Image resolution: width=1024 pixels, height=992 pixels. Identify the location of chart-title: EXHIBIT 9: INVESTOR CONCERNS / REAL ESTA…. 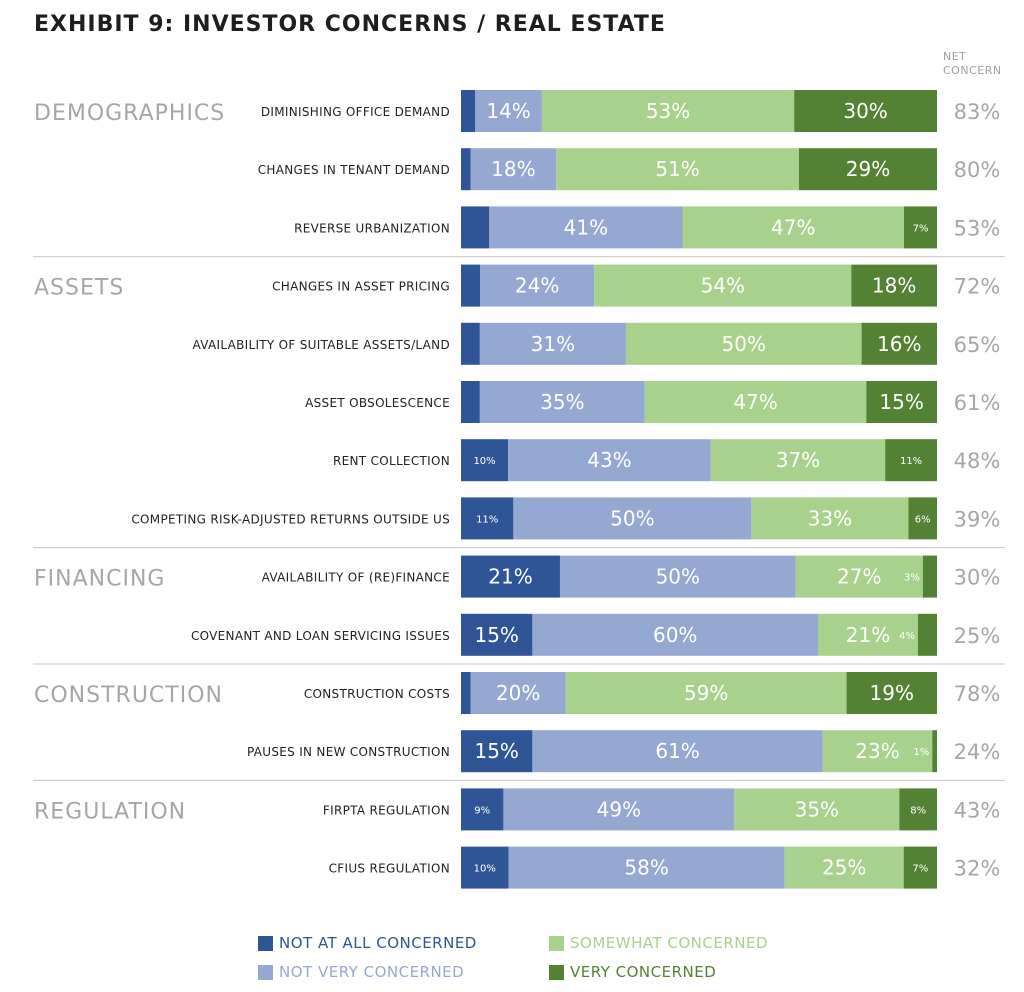
(350, 24).